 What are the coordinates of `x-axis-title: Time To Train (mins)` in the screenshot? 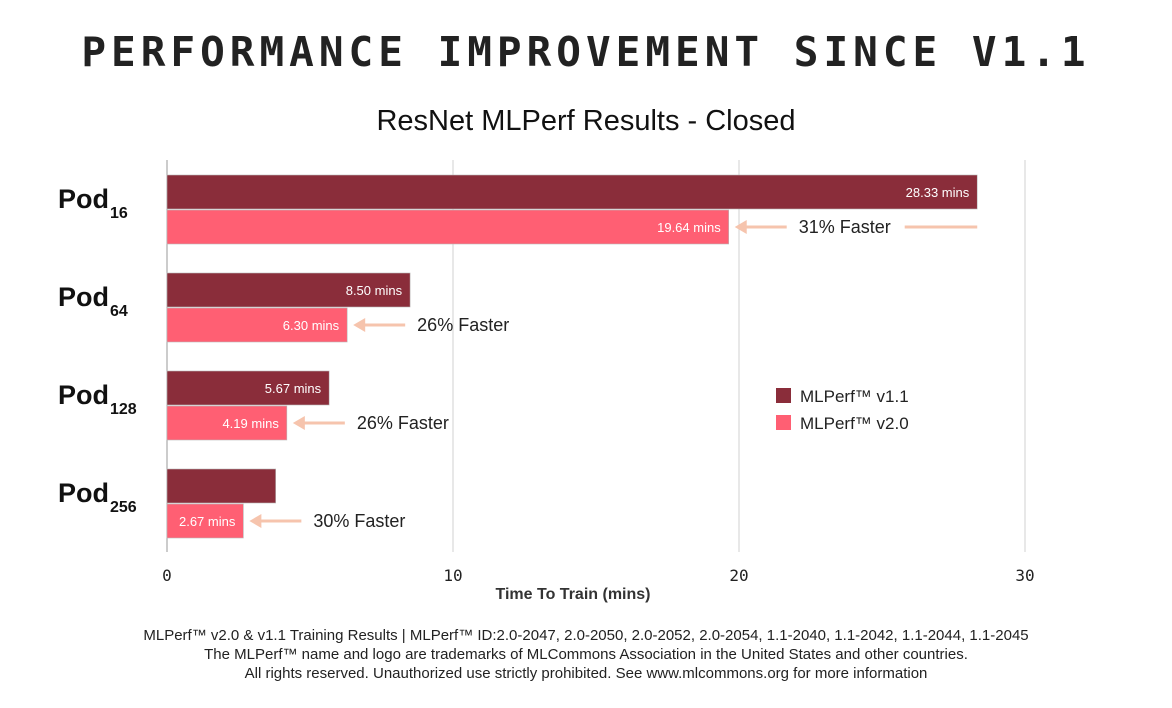 It's located at (573, 594).